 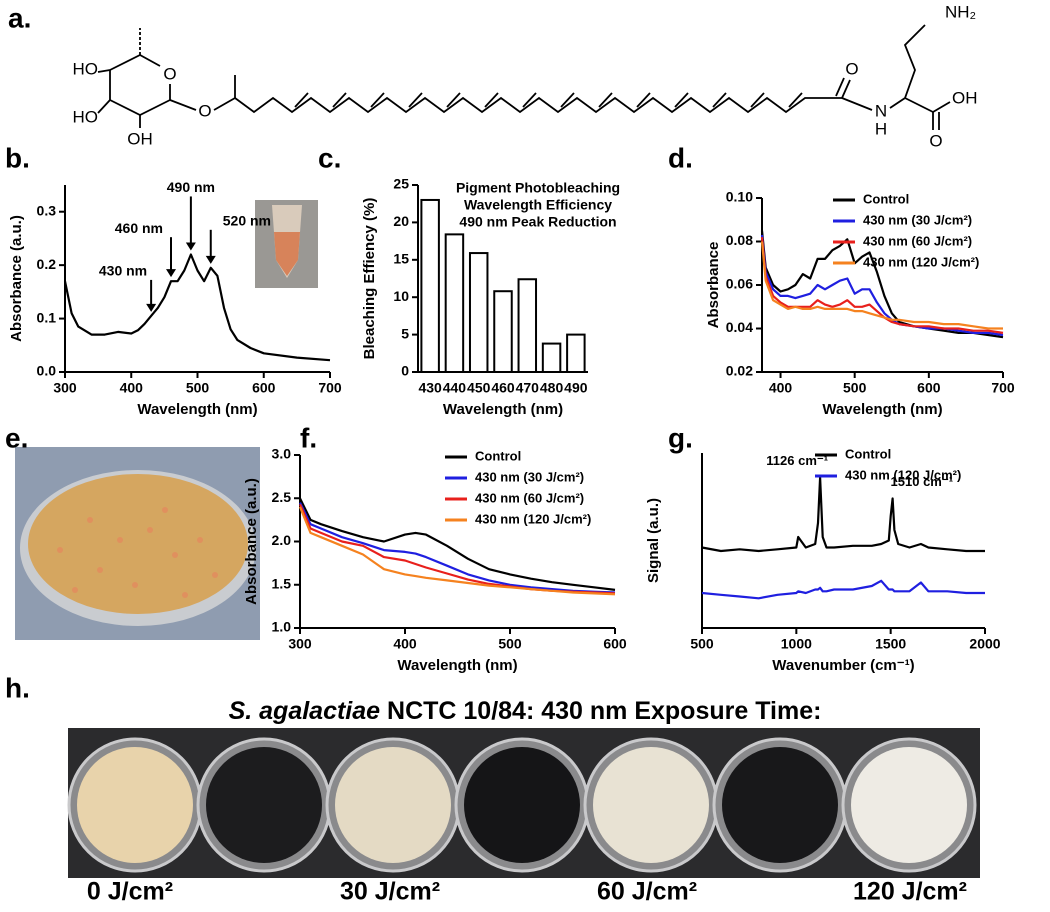 What do you see at coordinates (405, 333) in the screenshot?
I see `y-tick-label: 5` at bounding box center [405, 333].